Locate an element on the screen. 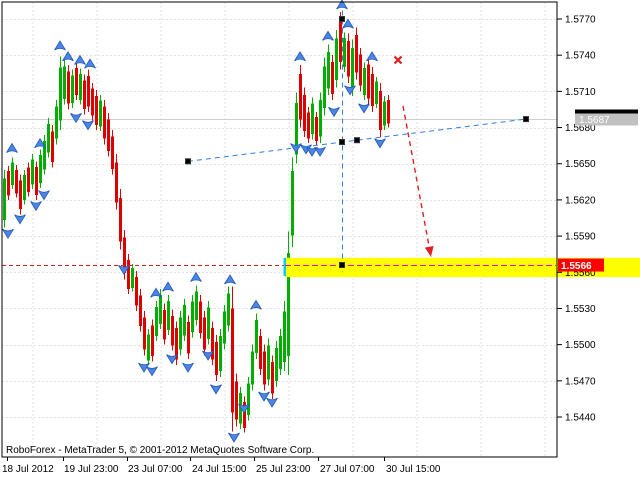 The height and width of the screenshot is (479, 640). target-band-layer is located at coordinates (321, 267).